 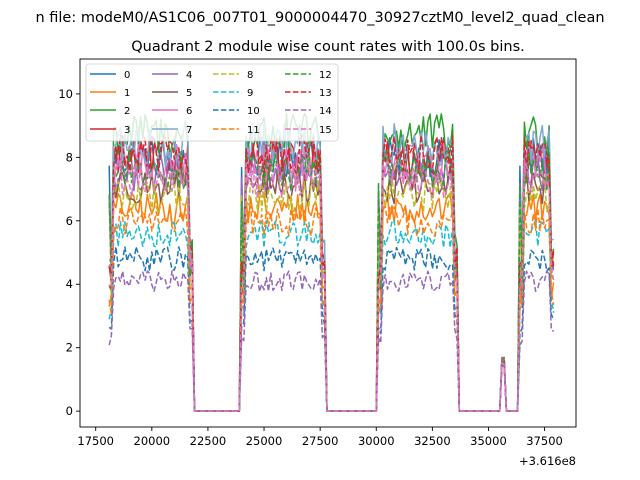 What do you see at coordinates (325, 75) in the screenshot?
I see `legend-label-12: 12` at bounding box center [325, 75].